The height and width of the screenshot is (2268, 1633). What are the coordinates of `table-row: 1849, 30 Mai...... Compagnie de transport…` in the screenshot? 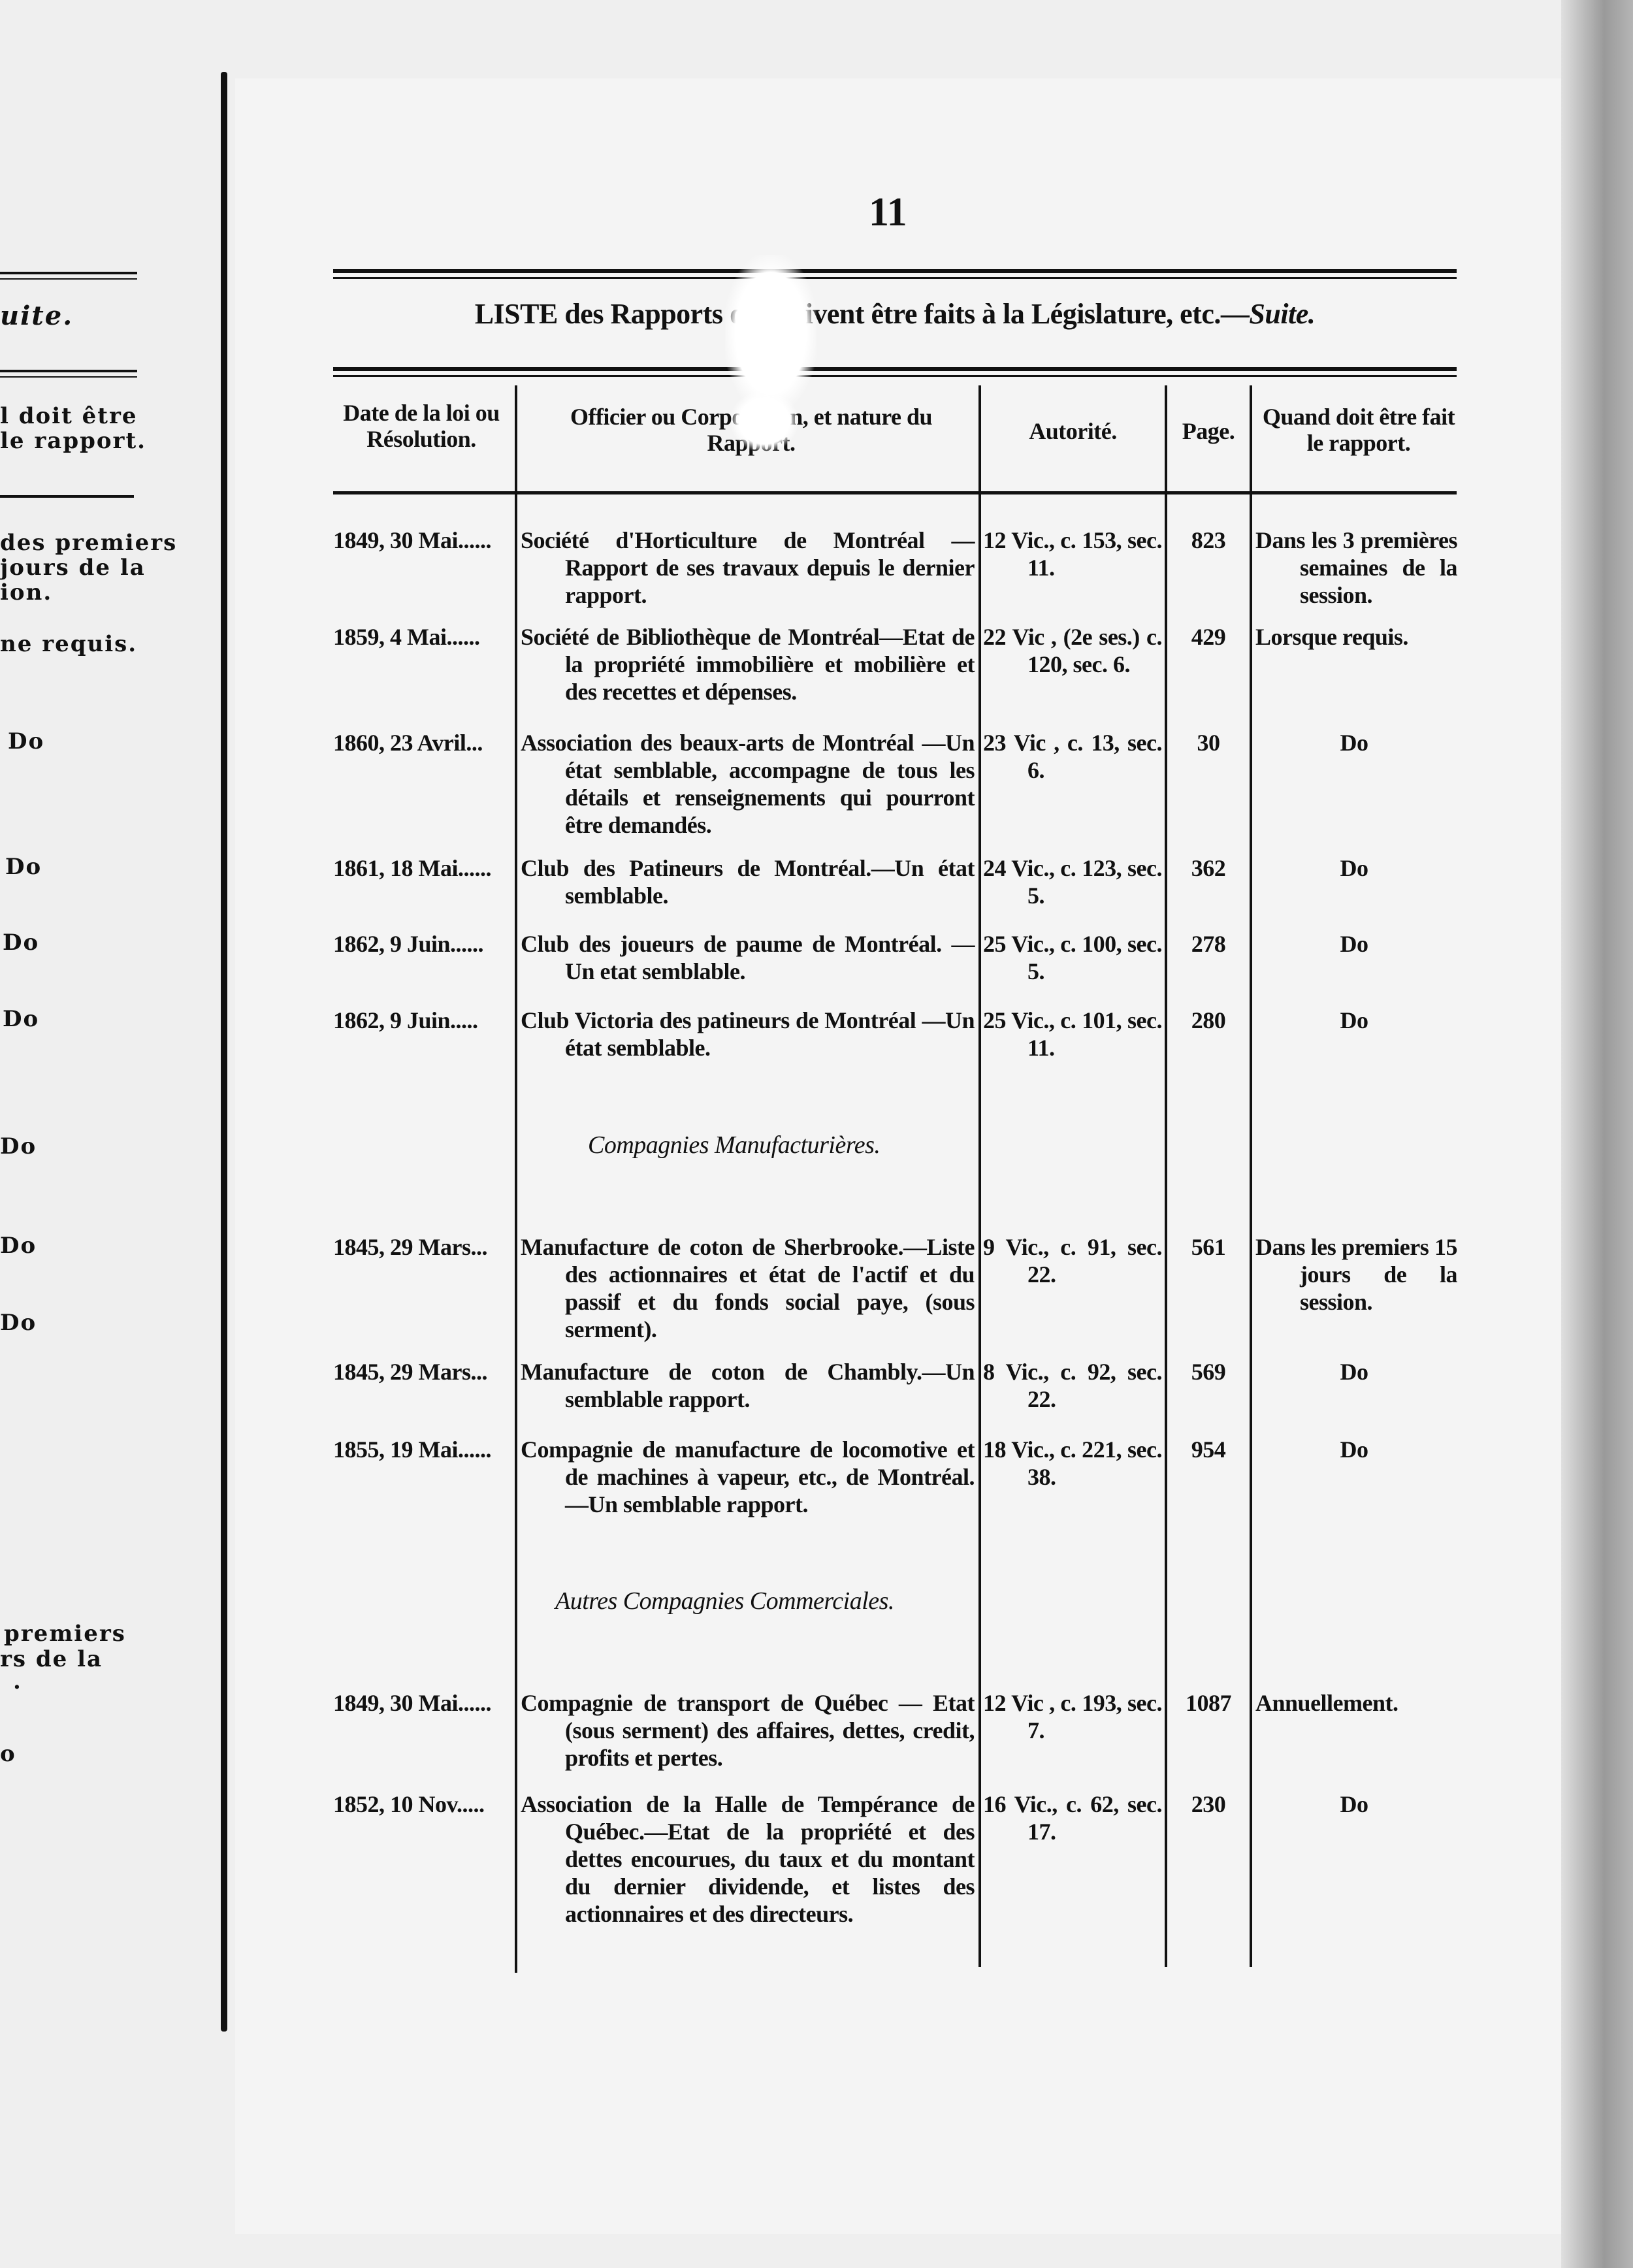 It's located at (896, 1739).